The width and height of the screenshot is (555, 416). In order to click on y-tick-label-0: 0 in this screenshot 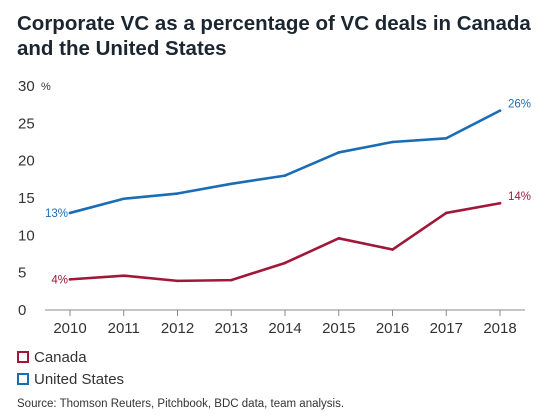, I will do `click(22, 310)`.